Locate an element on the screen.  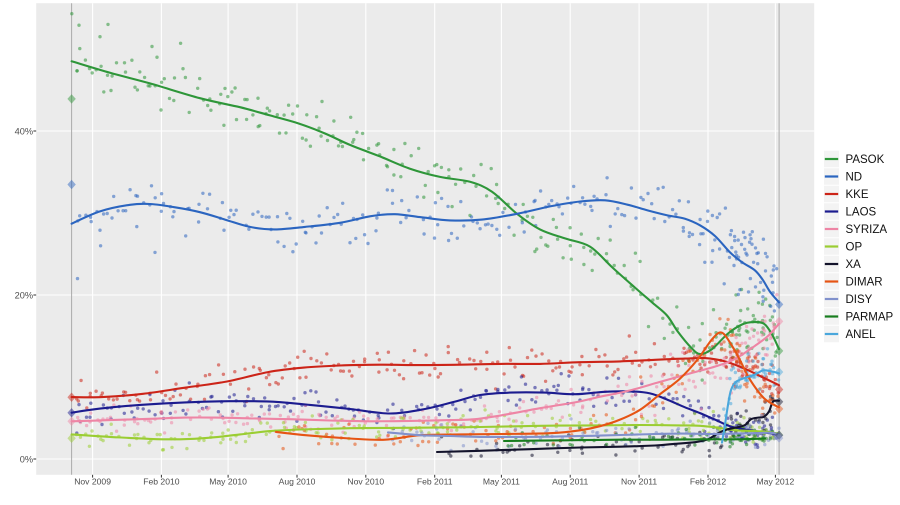
svg-text: DIMAR is located at coordinates (864, 283).